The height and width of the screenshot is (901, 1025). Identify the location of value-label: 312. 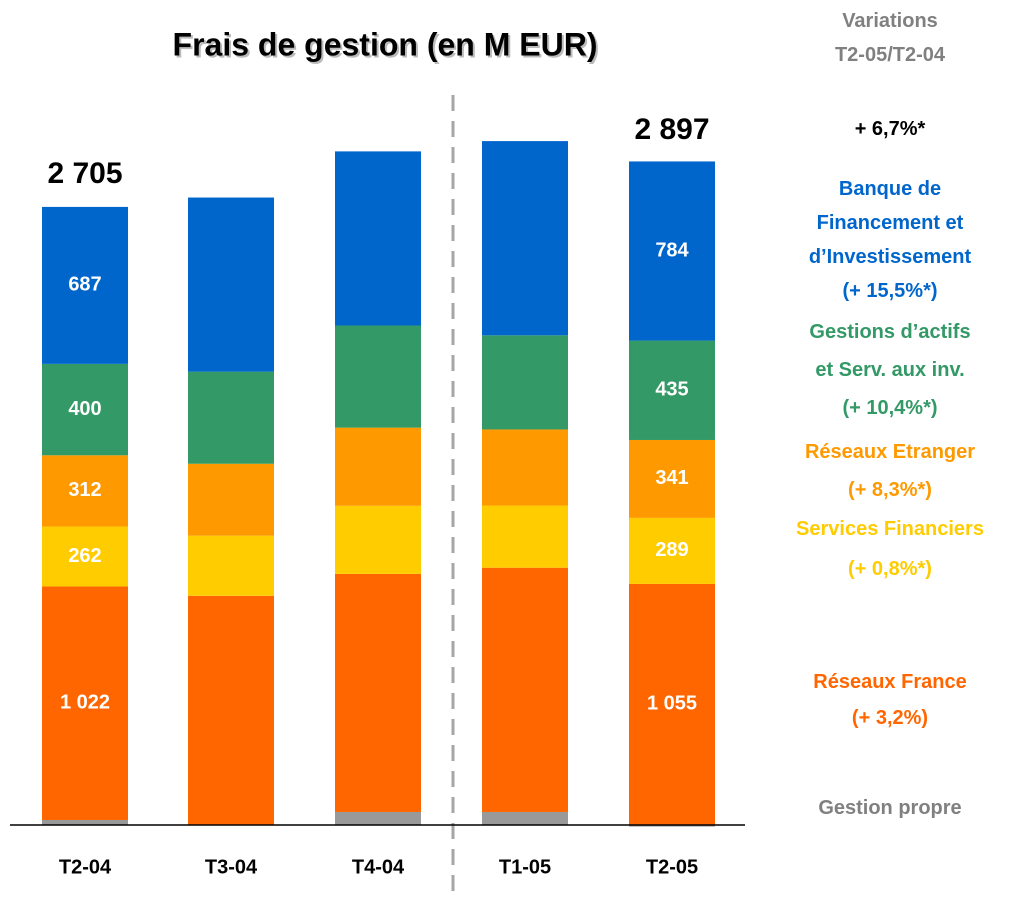
(84, 490).